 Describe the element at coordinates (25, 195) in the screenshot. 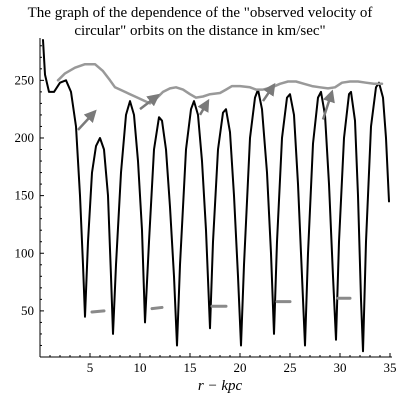

I see `y-tick-label: 150` at that location.